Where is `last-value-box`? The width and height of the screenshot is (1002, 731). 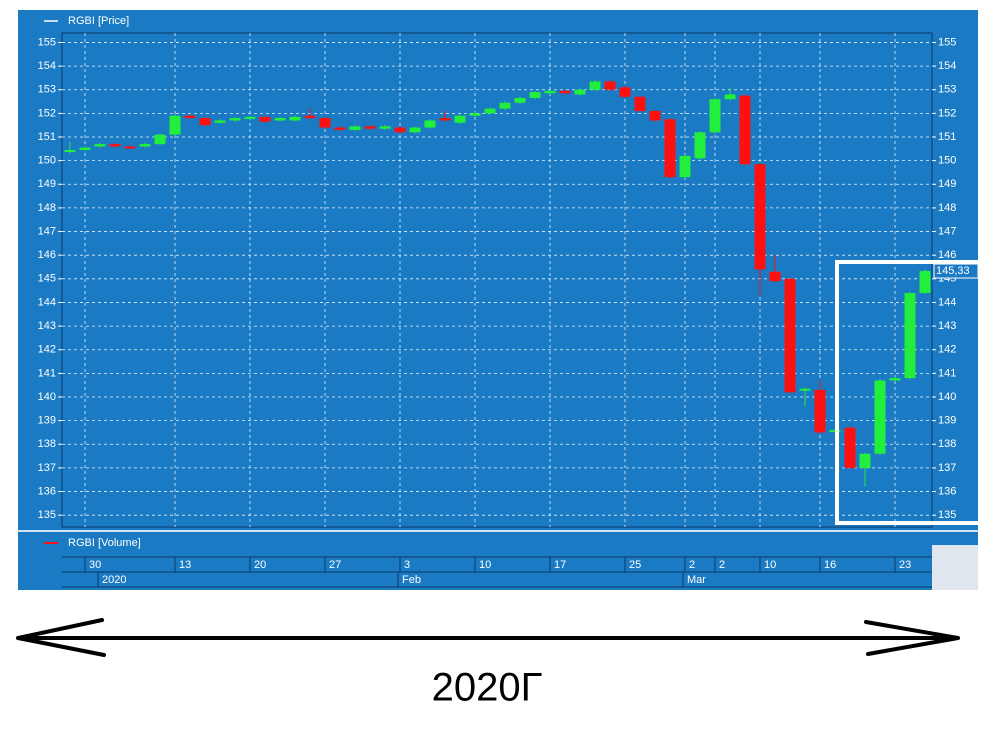
last-value-box is located at coordinates (956, 271).